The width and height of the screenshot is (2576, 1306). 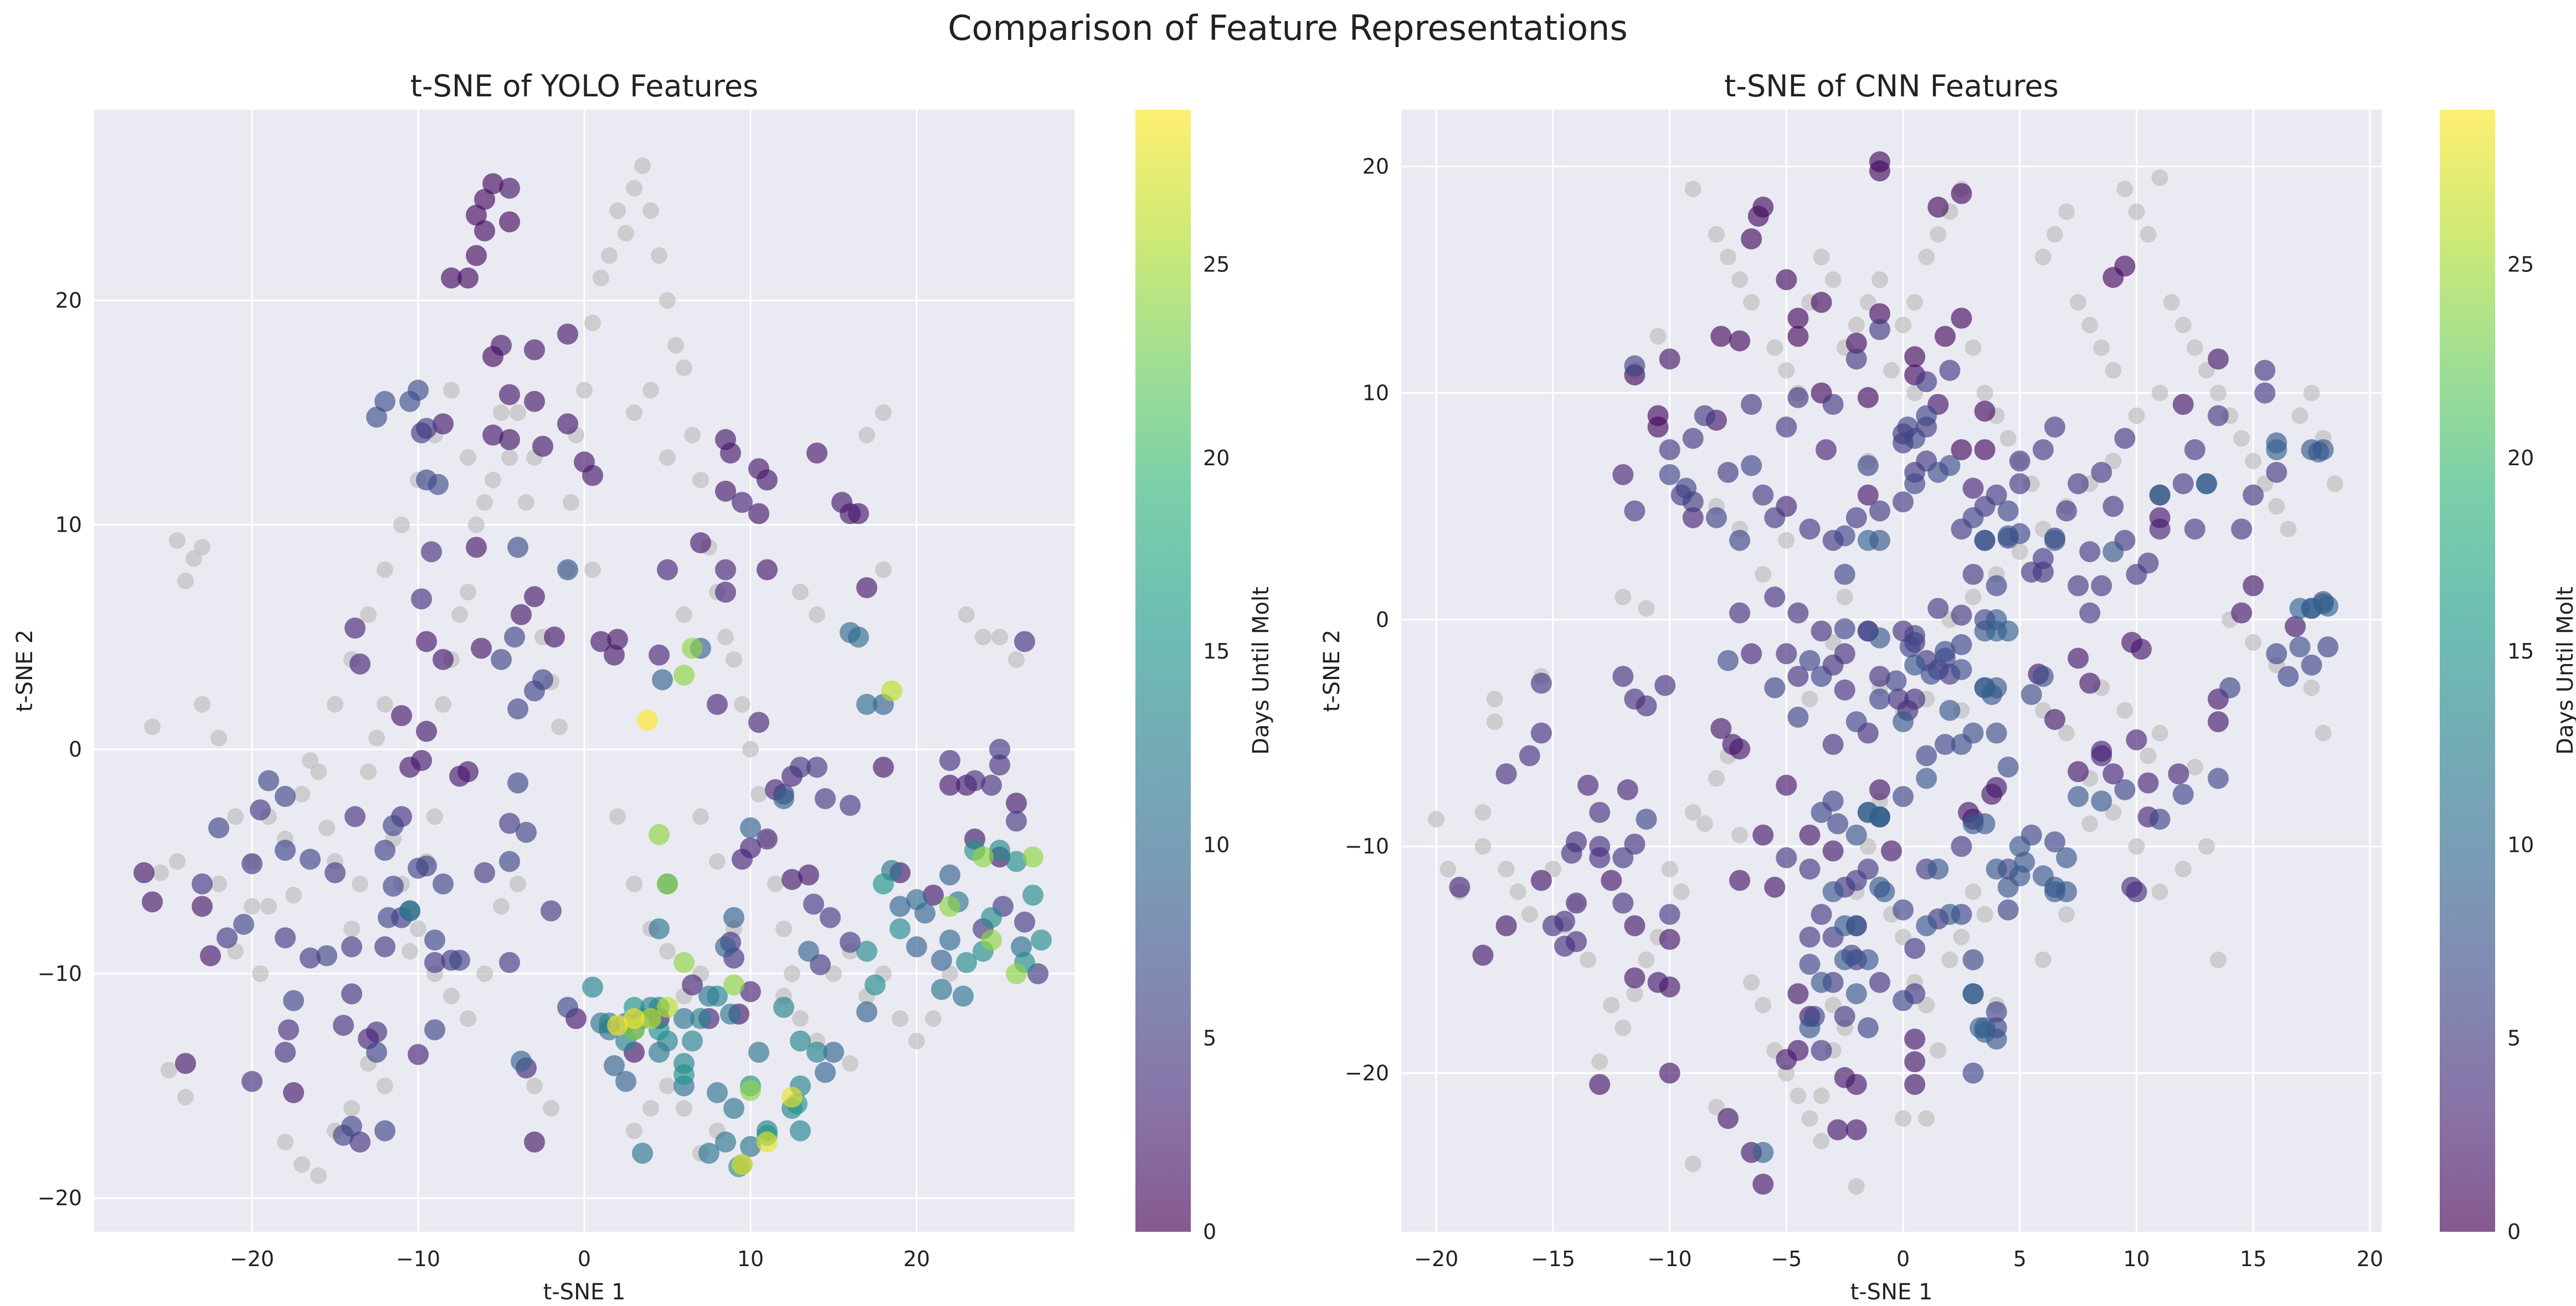 I want to click on colorbar, so click(x=1163, y=671).